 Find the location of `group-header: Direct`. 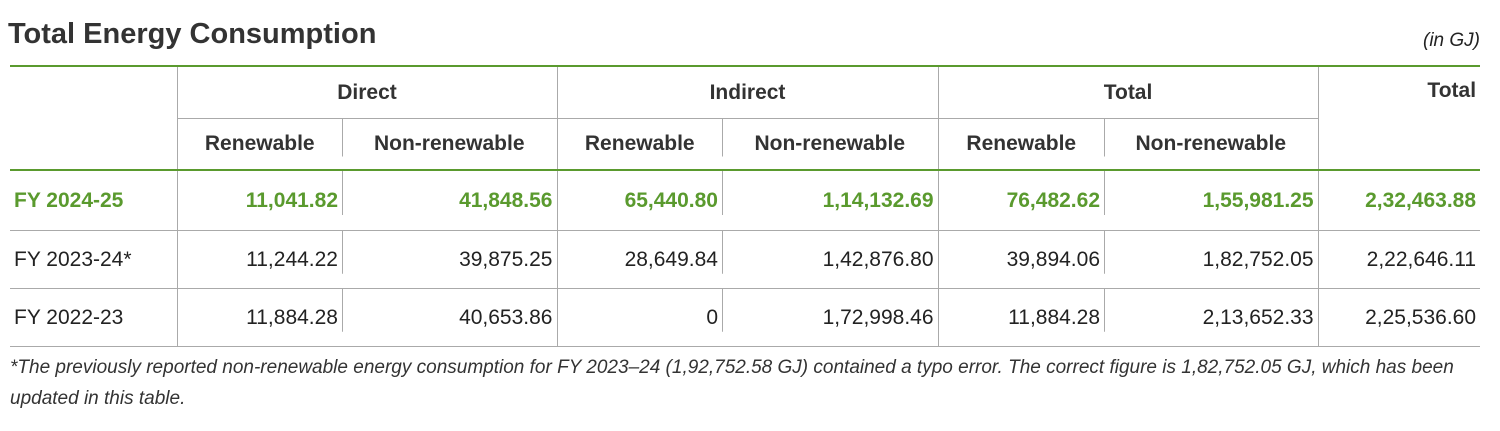

group-header: Direct is located at coordinates (366, 92).